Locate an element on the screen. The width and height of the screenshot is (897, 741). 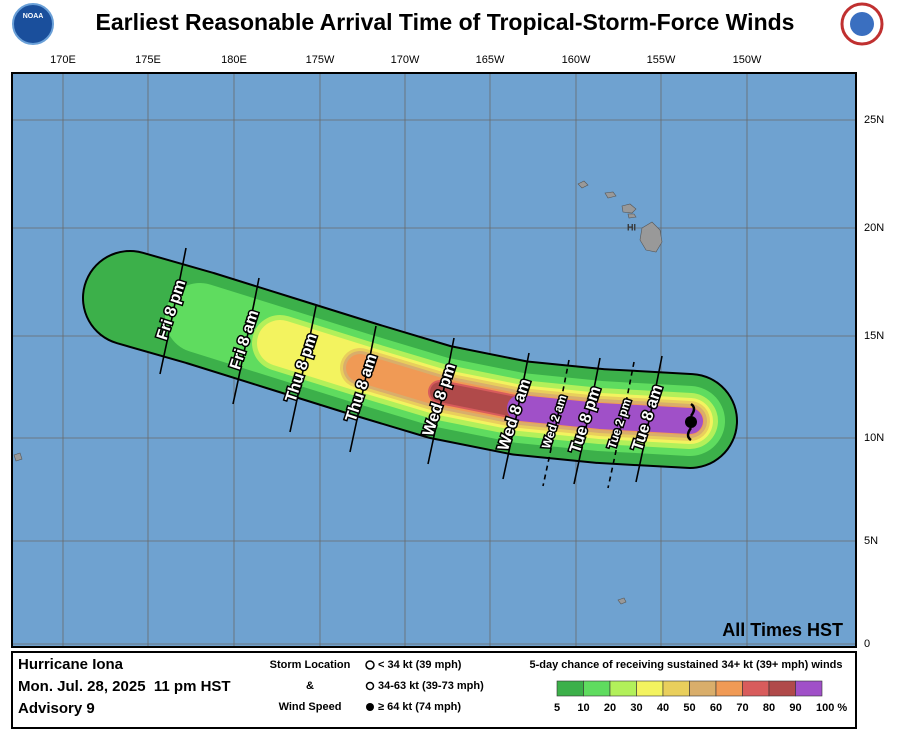
lat-label: 25N is located at coordinates (874, 120).